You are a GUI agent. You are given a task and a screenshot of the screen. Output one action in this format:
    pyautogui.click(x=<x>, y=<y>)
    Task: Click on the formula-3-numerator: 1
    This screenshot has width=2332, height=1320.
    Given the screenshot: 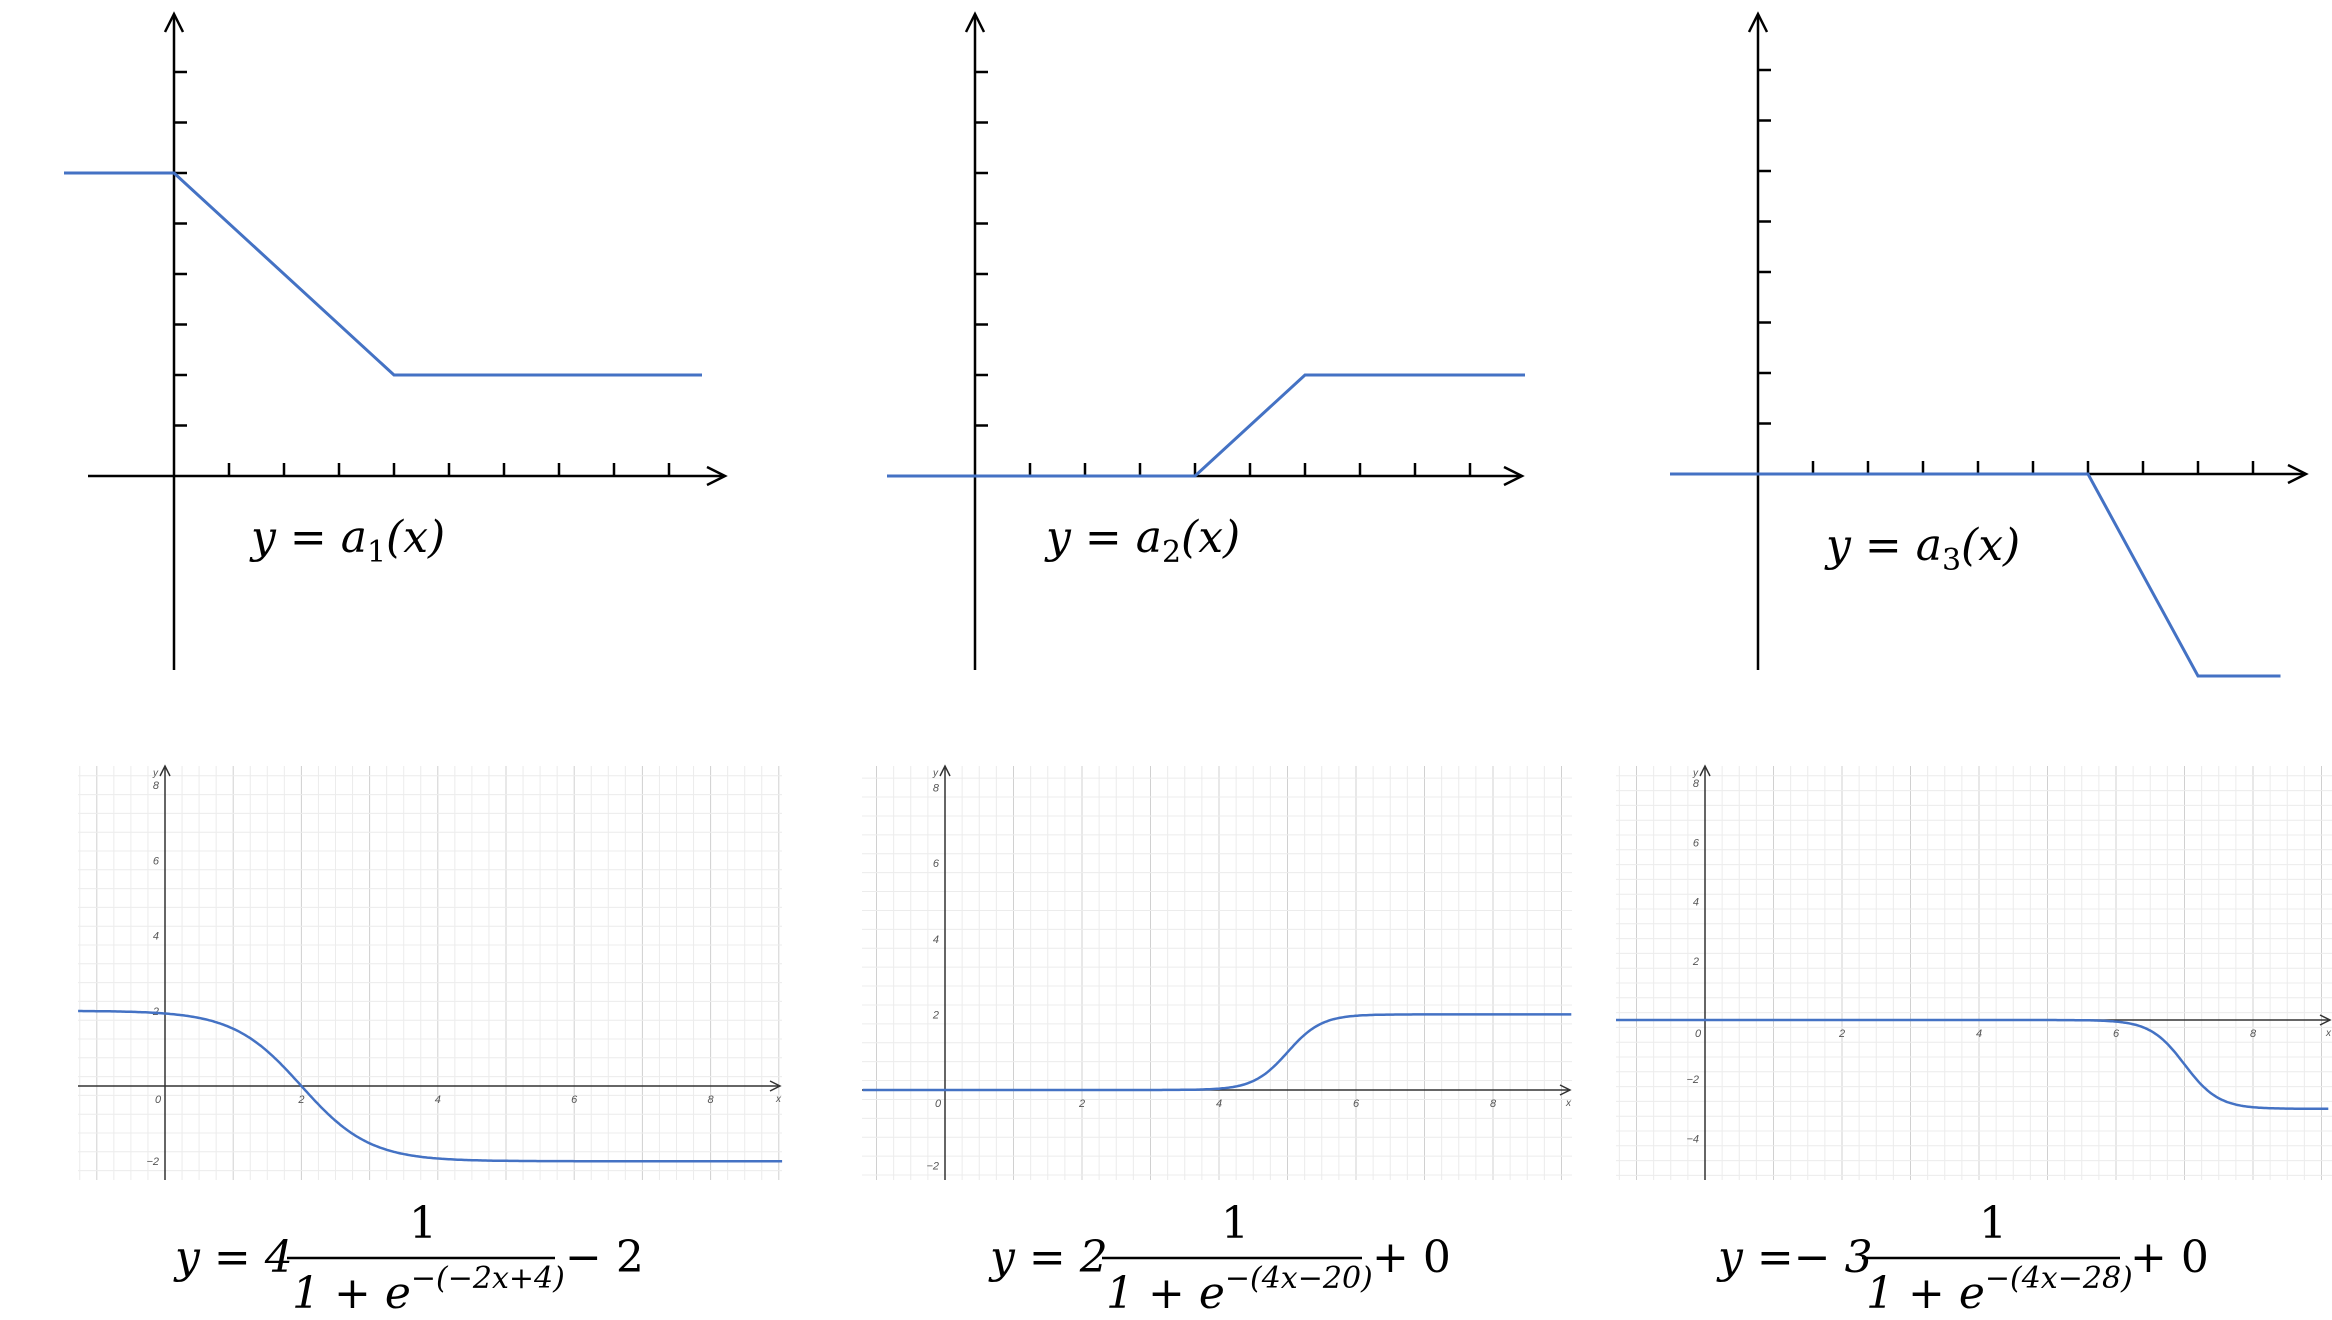 What is the action you would take?
    pyautogui.click(x=1993, y=1223)
    